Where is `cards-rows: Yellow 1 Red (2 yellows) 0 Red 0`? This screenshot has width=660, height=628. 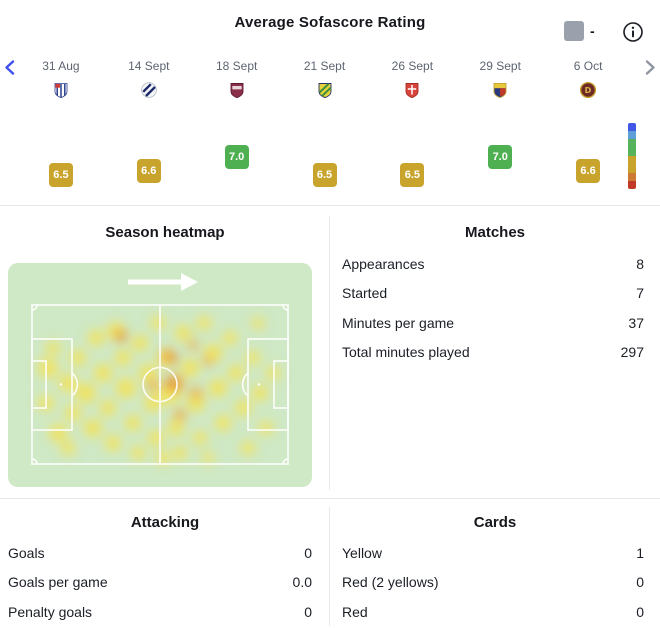
cards-rows: Yellow 1 Red (2 yellows) 0 Red 0 is located at coordinates (495, 582).